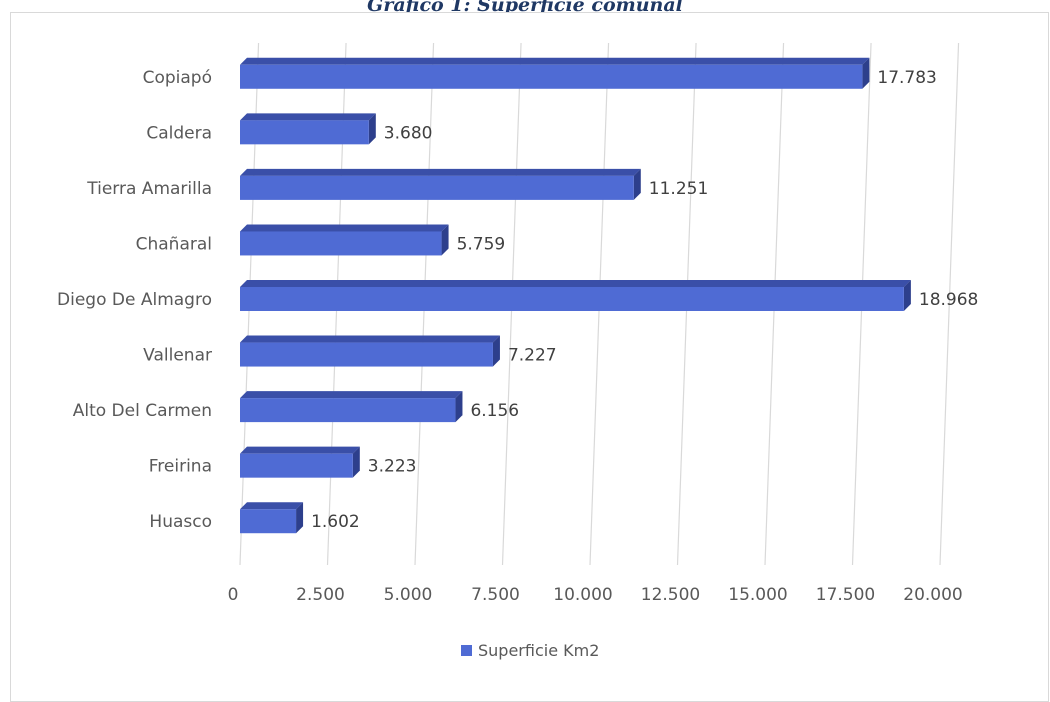 This screenshot has width=1050, height=702. I want to click on category-label: Freirina, so click(180, 467).